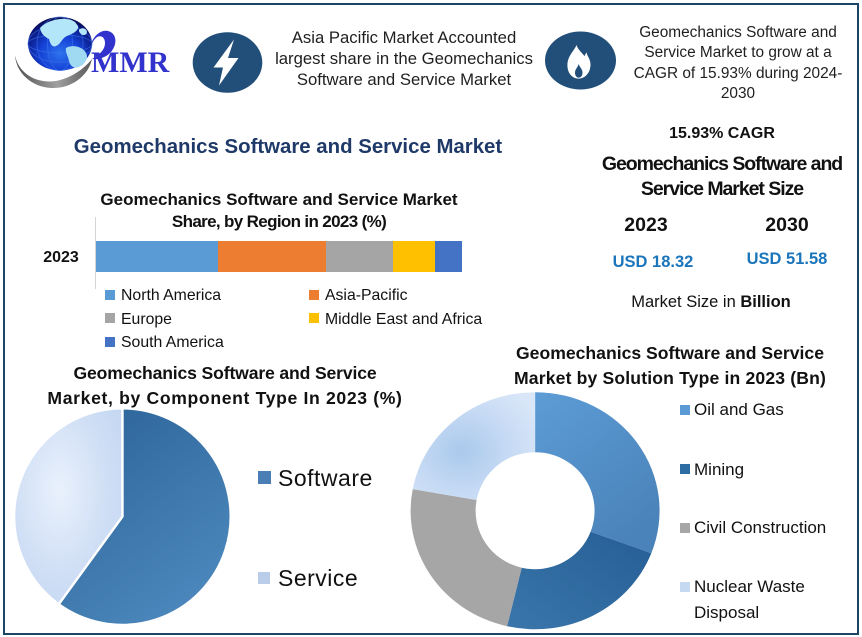 Image resolution: width=862 pixels, height=637 pixels. What do you see at coordinates (130, 62) in the screenshot?
I see `svg-text: MMR` at bounding box center [130, 62].